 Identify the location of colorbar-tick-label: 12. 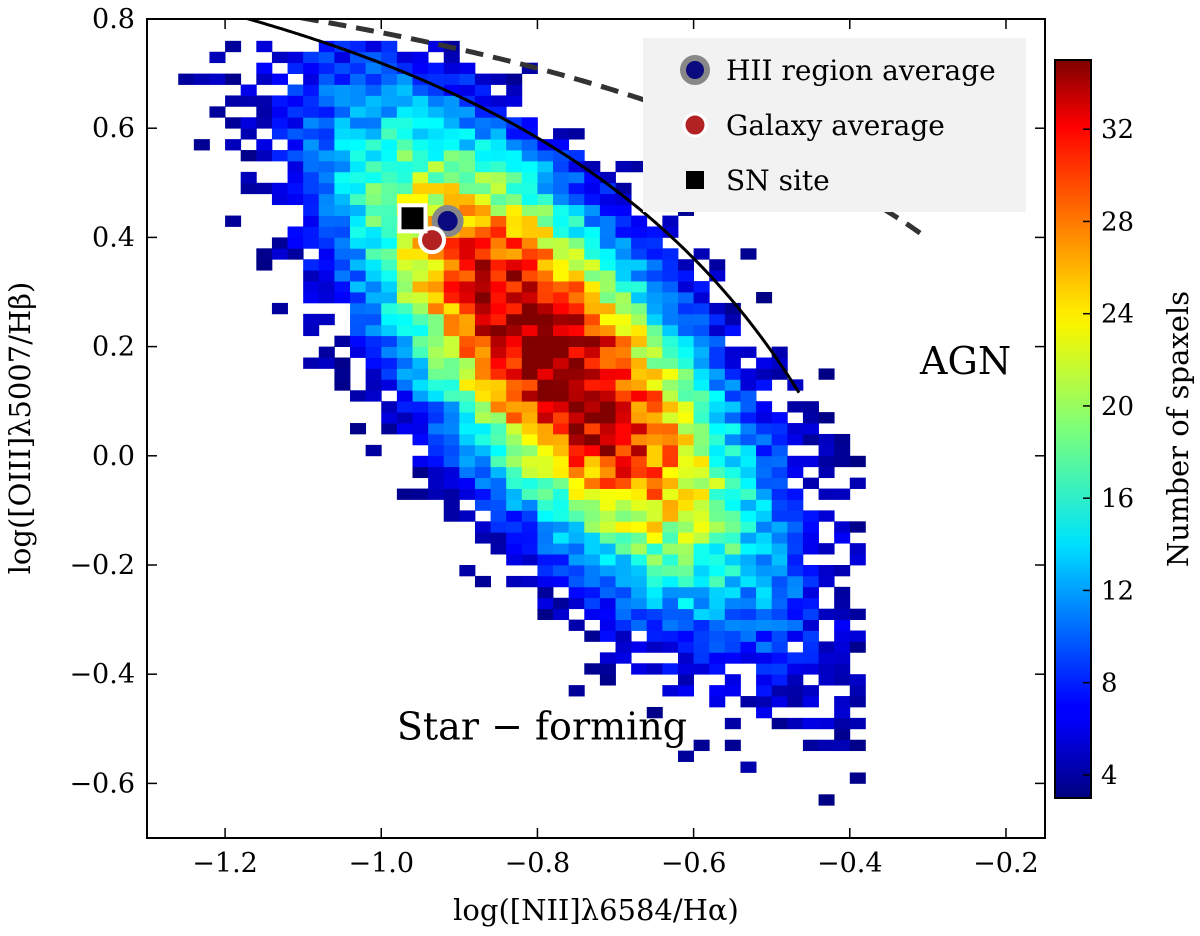
(1117, 591).